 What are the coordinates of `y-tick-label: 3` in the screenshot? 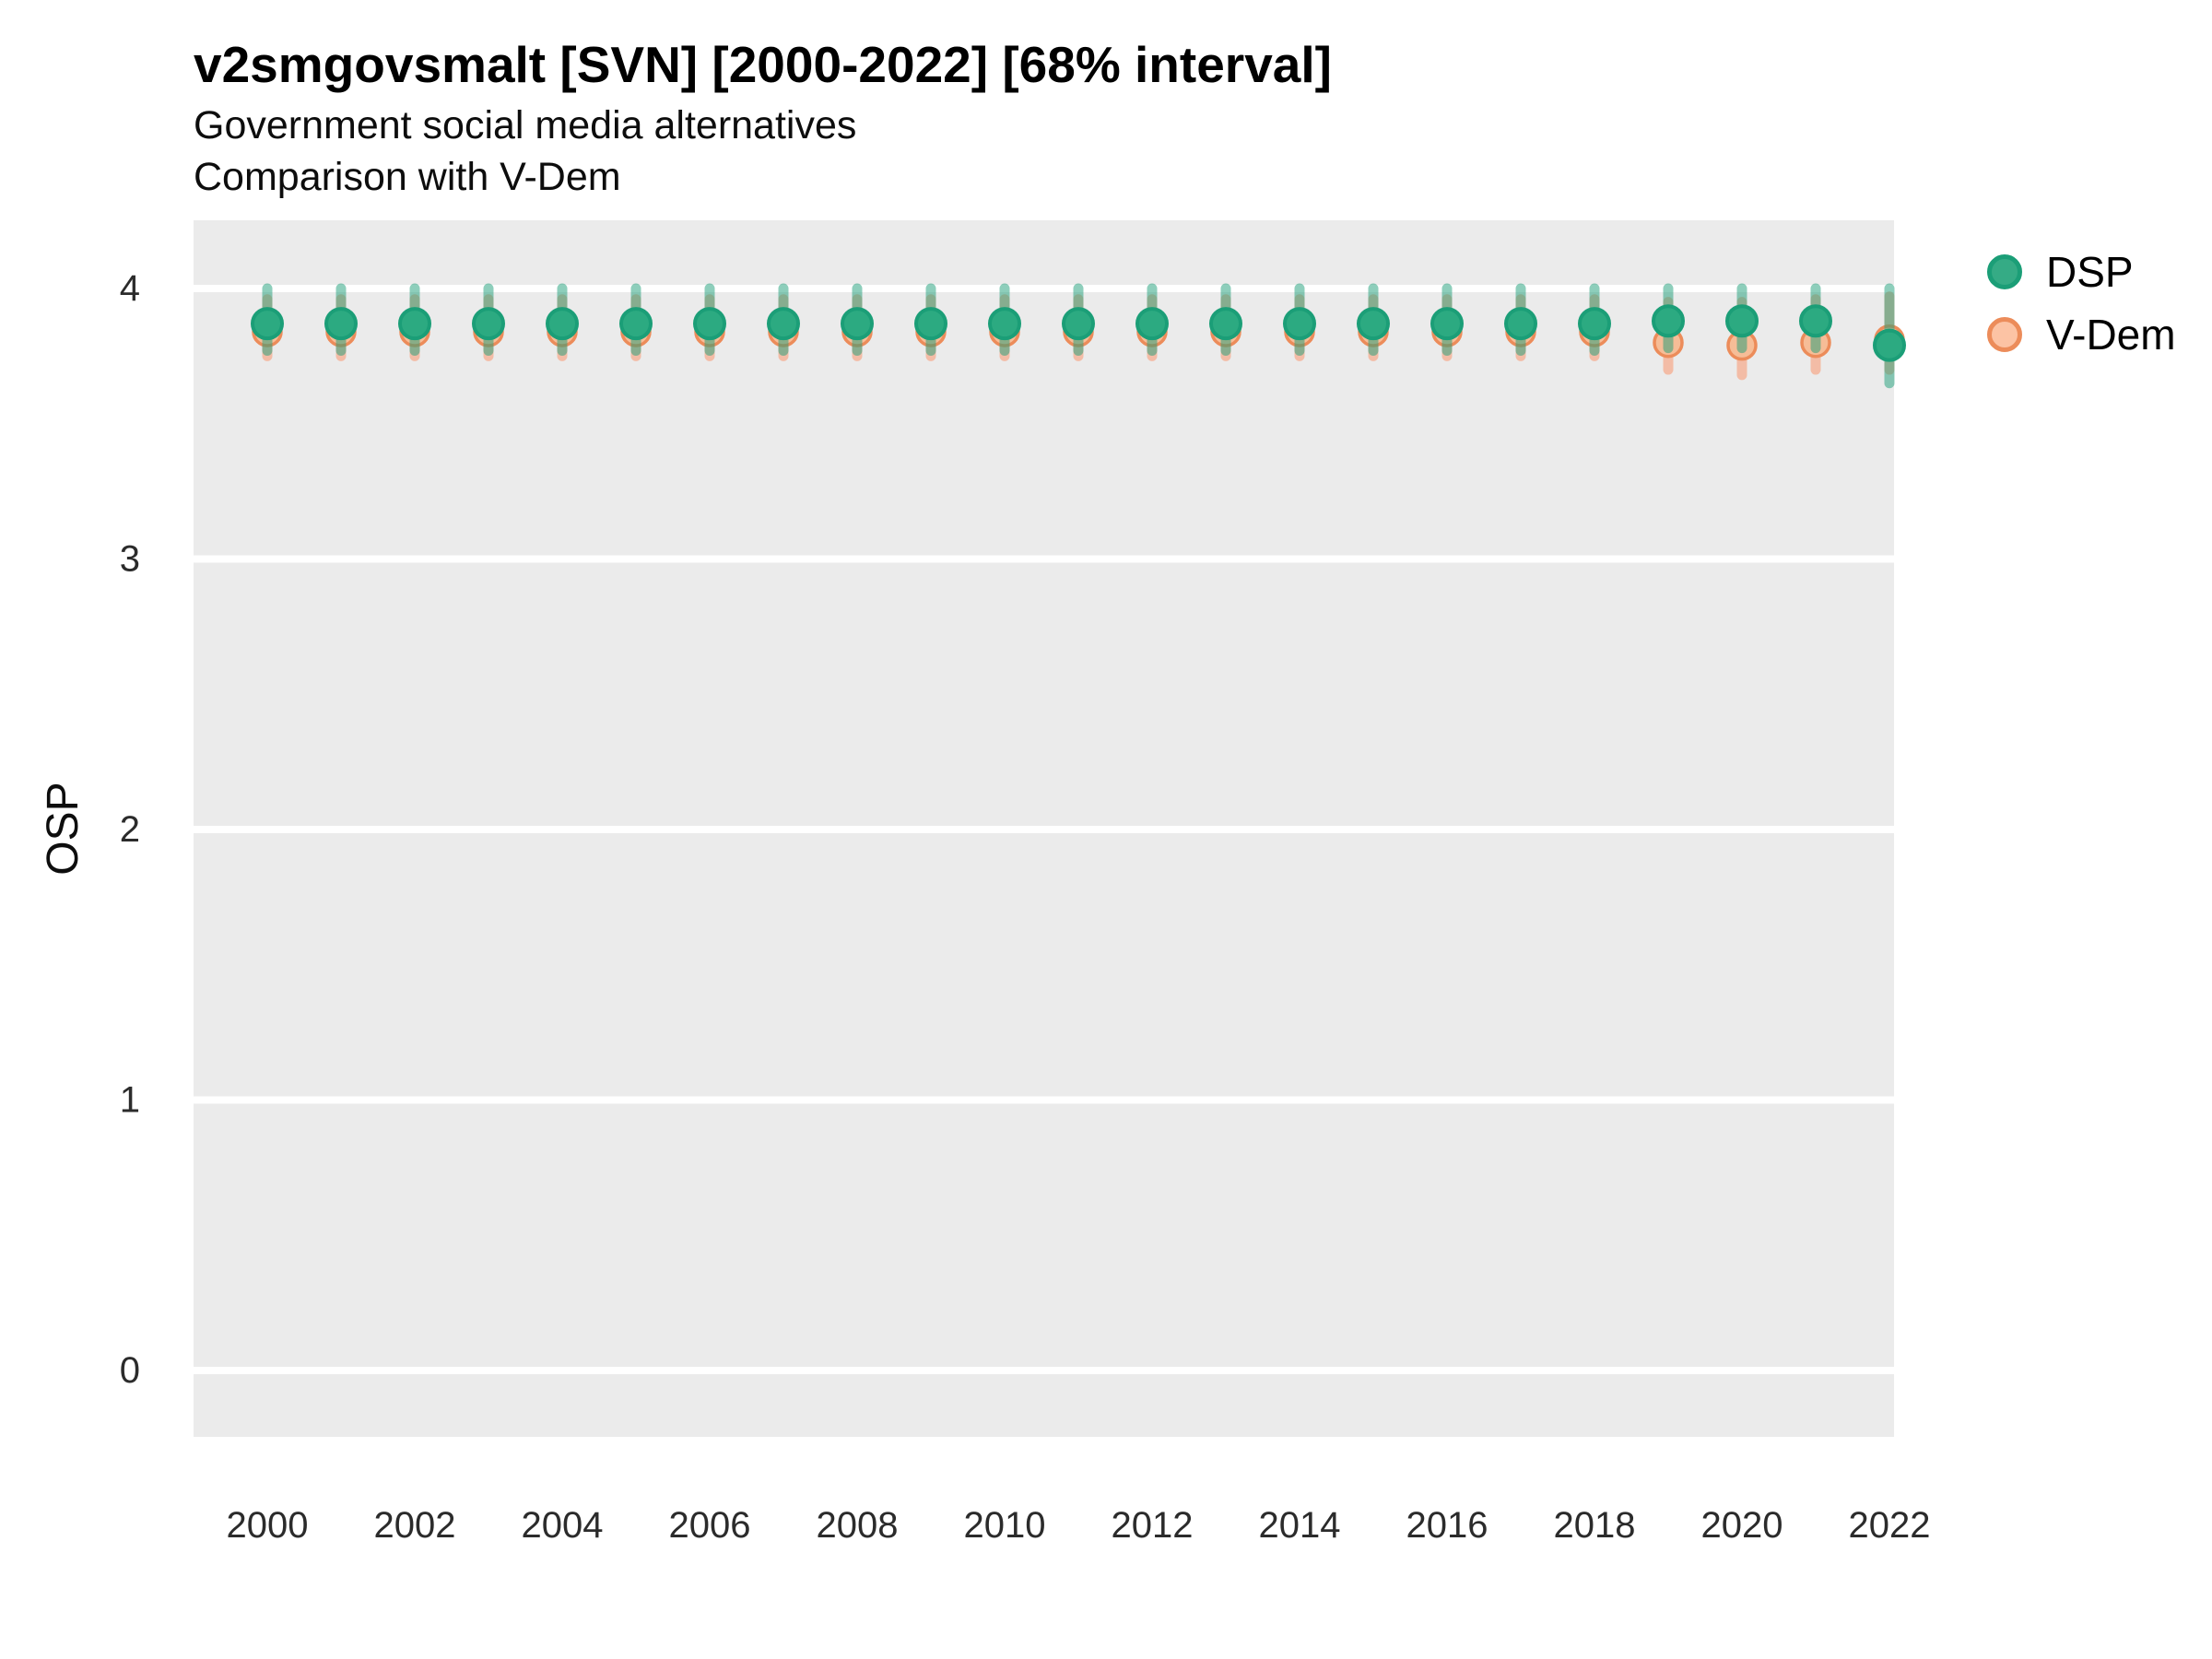 It's located at (130, 559).